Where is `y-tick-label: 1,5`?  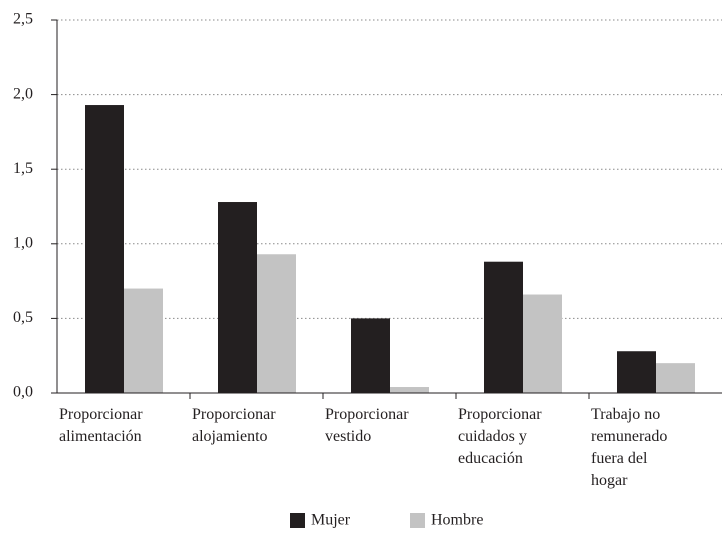
y-tick-label: 1,5 is located at coordinates (23, 168).